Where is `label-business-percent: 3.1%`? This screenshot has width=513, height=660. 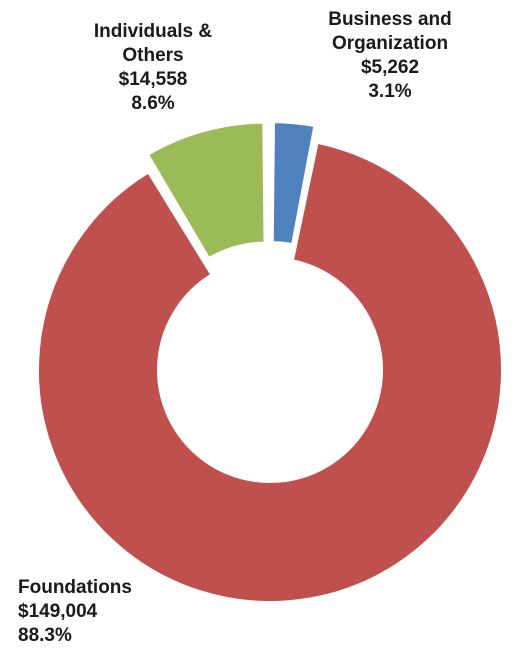 label-business-percent: 3.1% is located at coordinates (390, 91).